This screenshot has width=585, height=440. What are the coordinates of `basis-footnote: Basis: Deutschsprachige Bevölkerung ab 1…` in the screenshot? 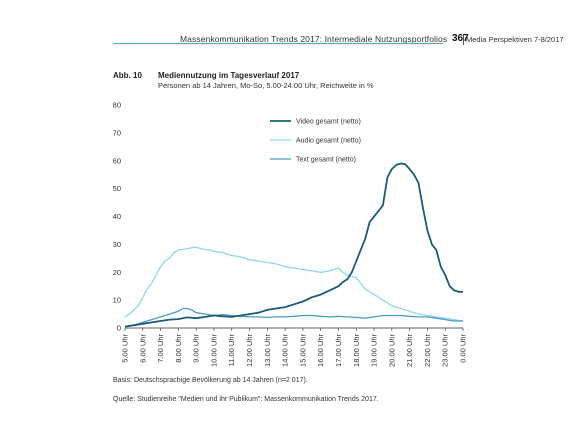 It's located at (210, 380).